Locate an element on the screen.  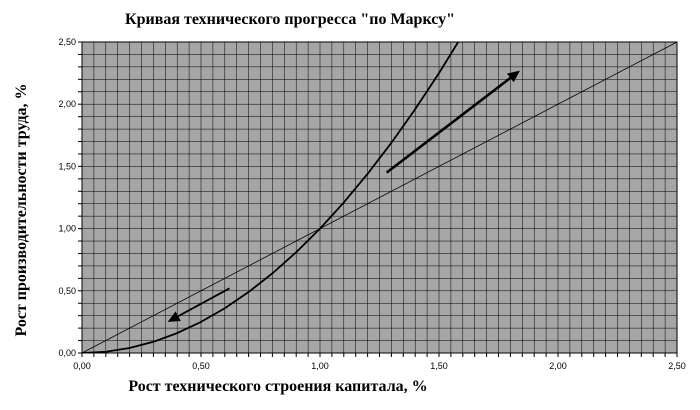
y-axis-label: Рост производительности труда, % is located at coordinates (21, 209).